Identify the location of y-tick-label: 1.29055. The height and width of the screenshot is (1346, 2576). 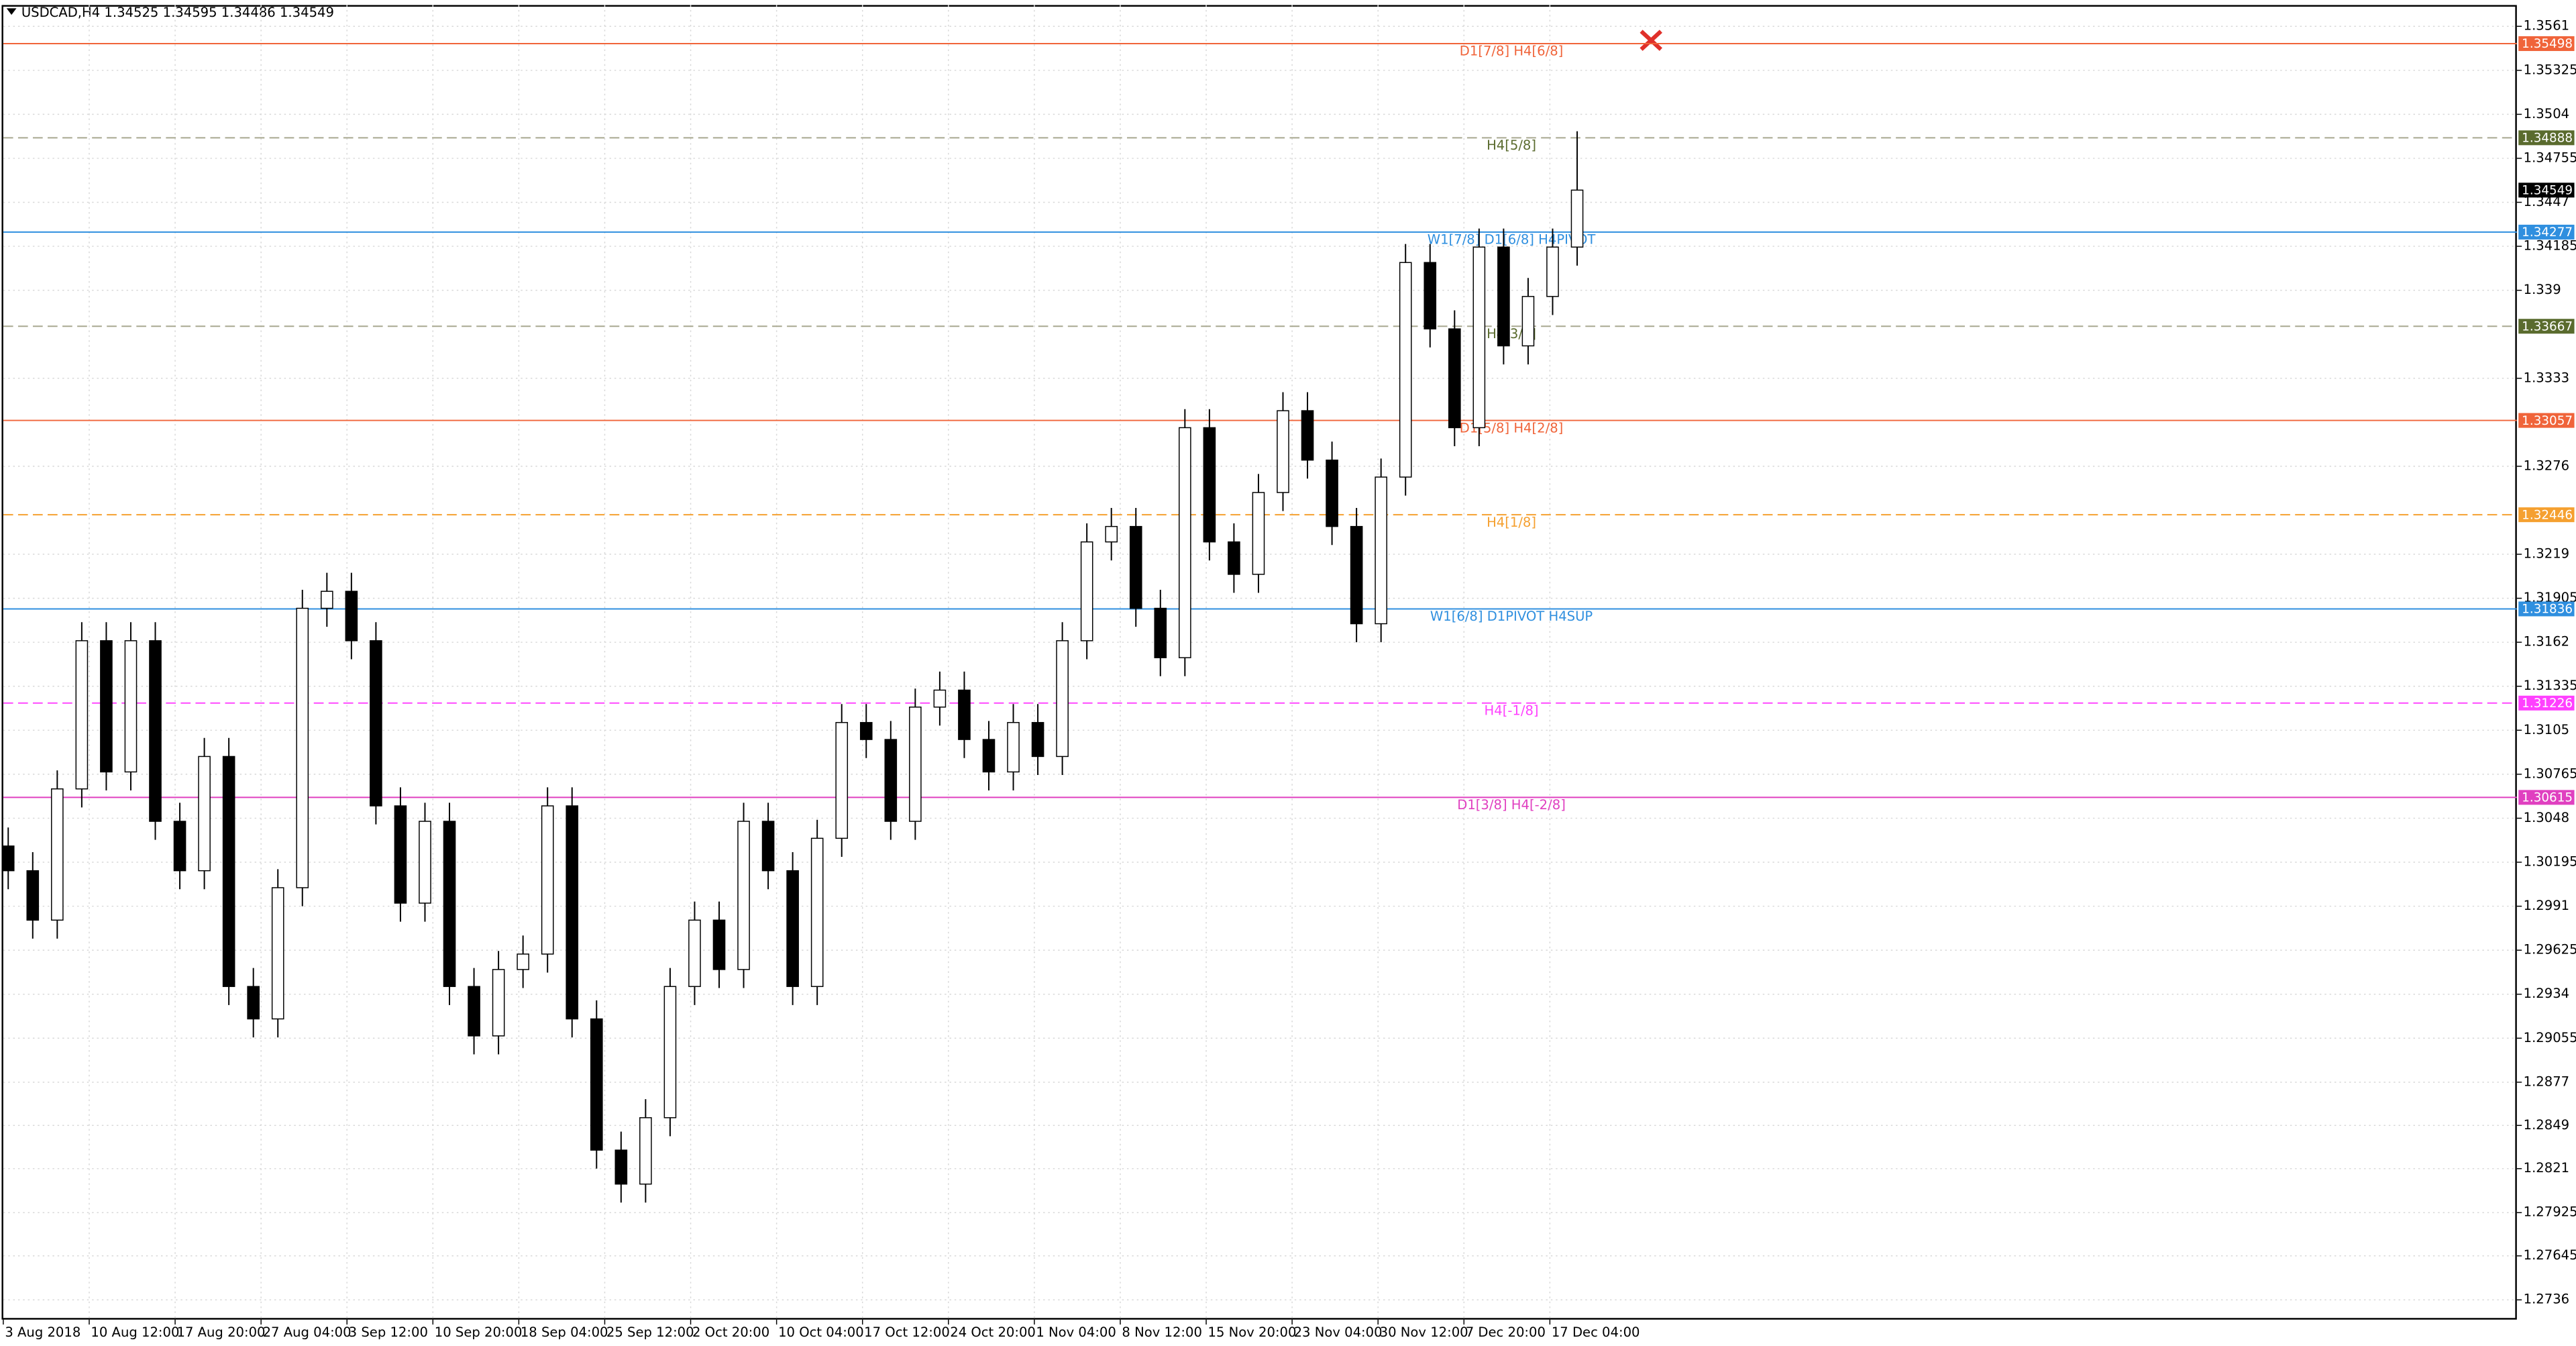
(2550, 1037).